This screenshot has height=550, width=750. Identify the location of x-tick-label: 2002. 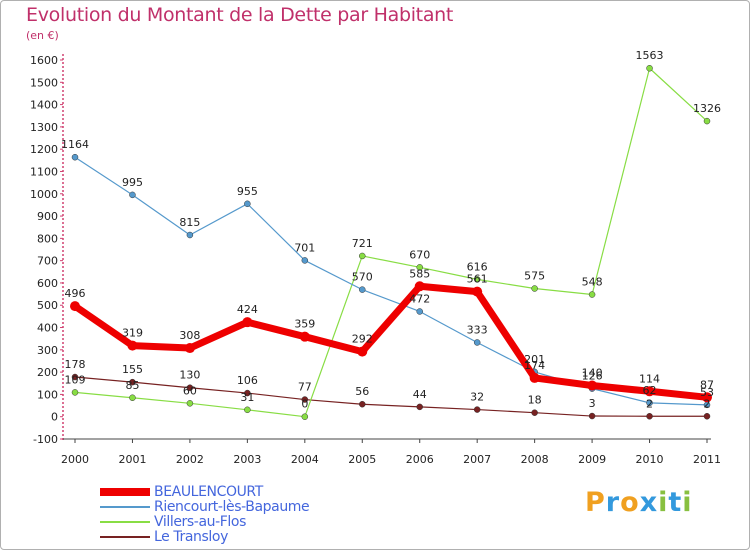
(190, 459).